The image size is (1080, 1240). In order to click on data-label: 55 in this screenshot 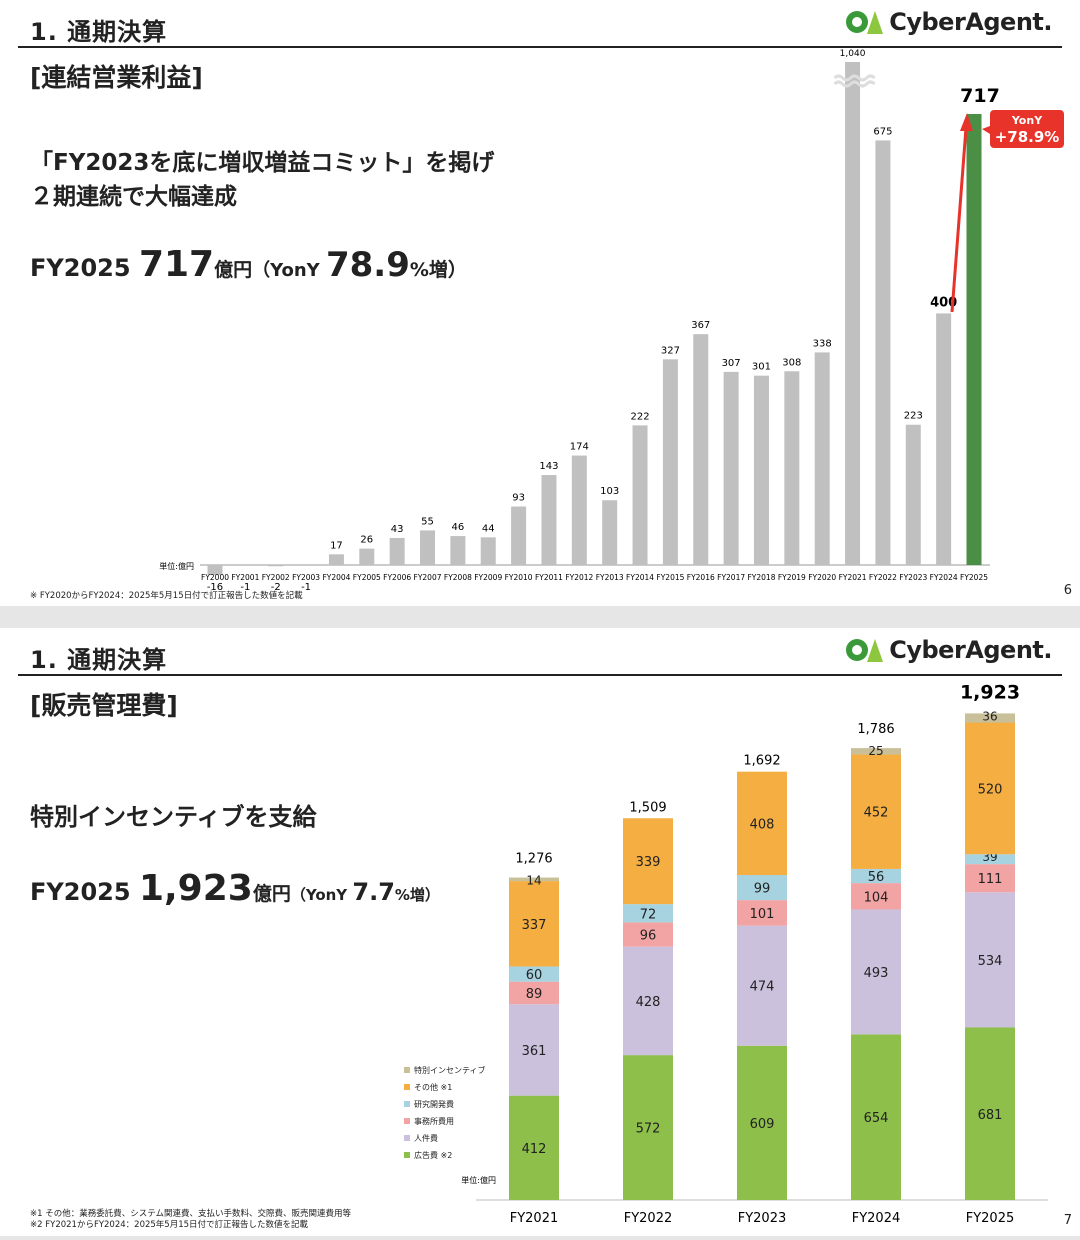, I will do `click(427, 521)`.